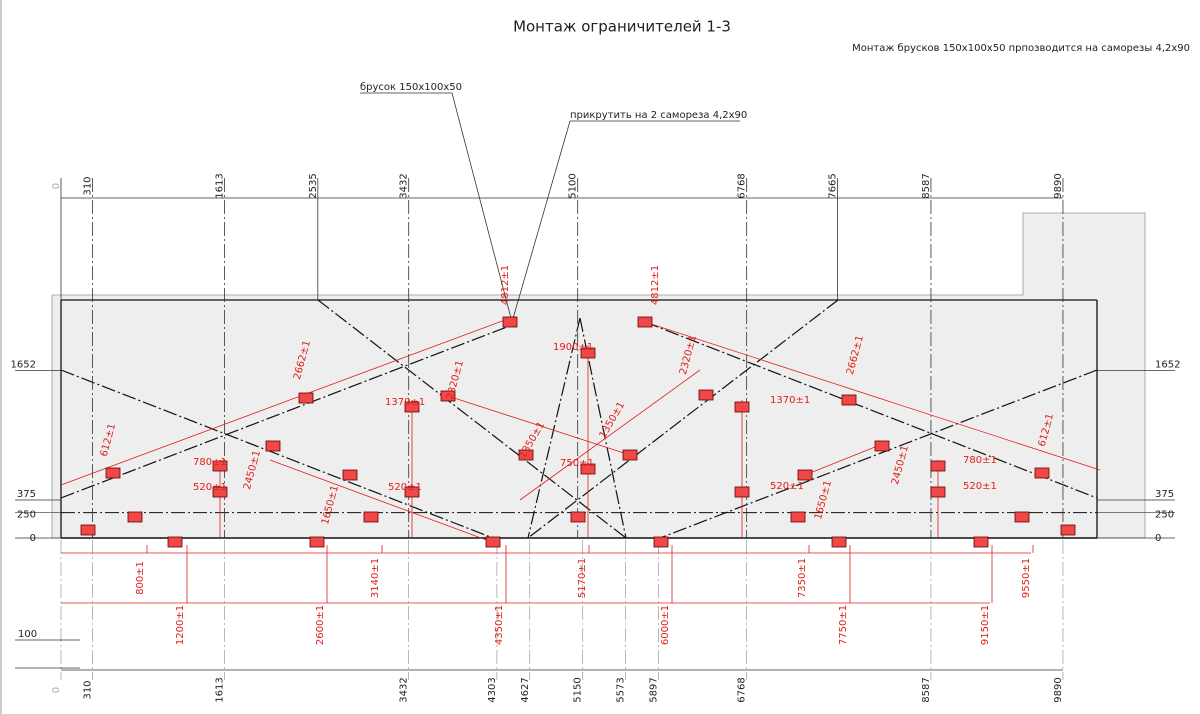 Image resolution: width=1200 pixels, height=714 pixels. Describe the element at coordinates (492, 689) in the screenshot. I see `bottom-dim-label: 4303` at that location.